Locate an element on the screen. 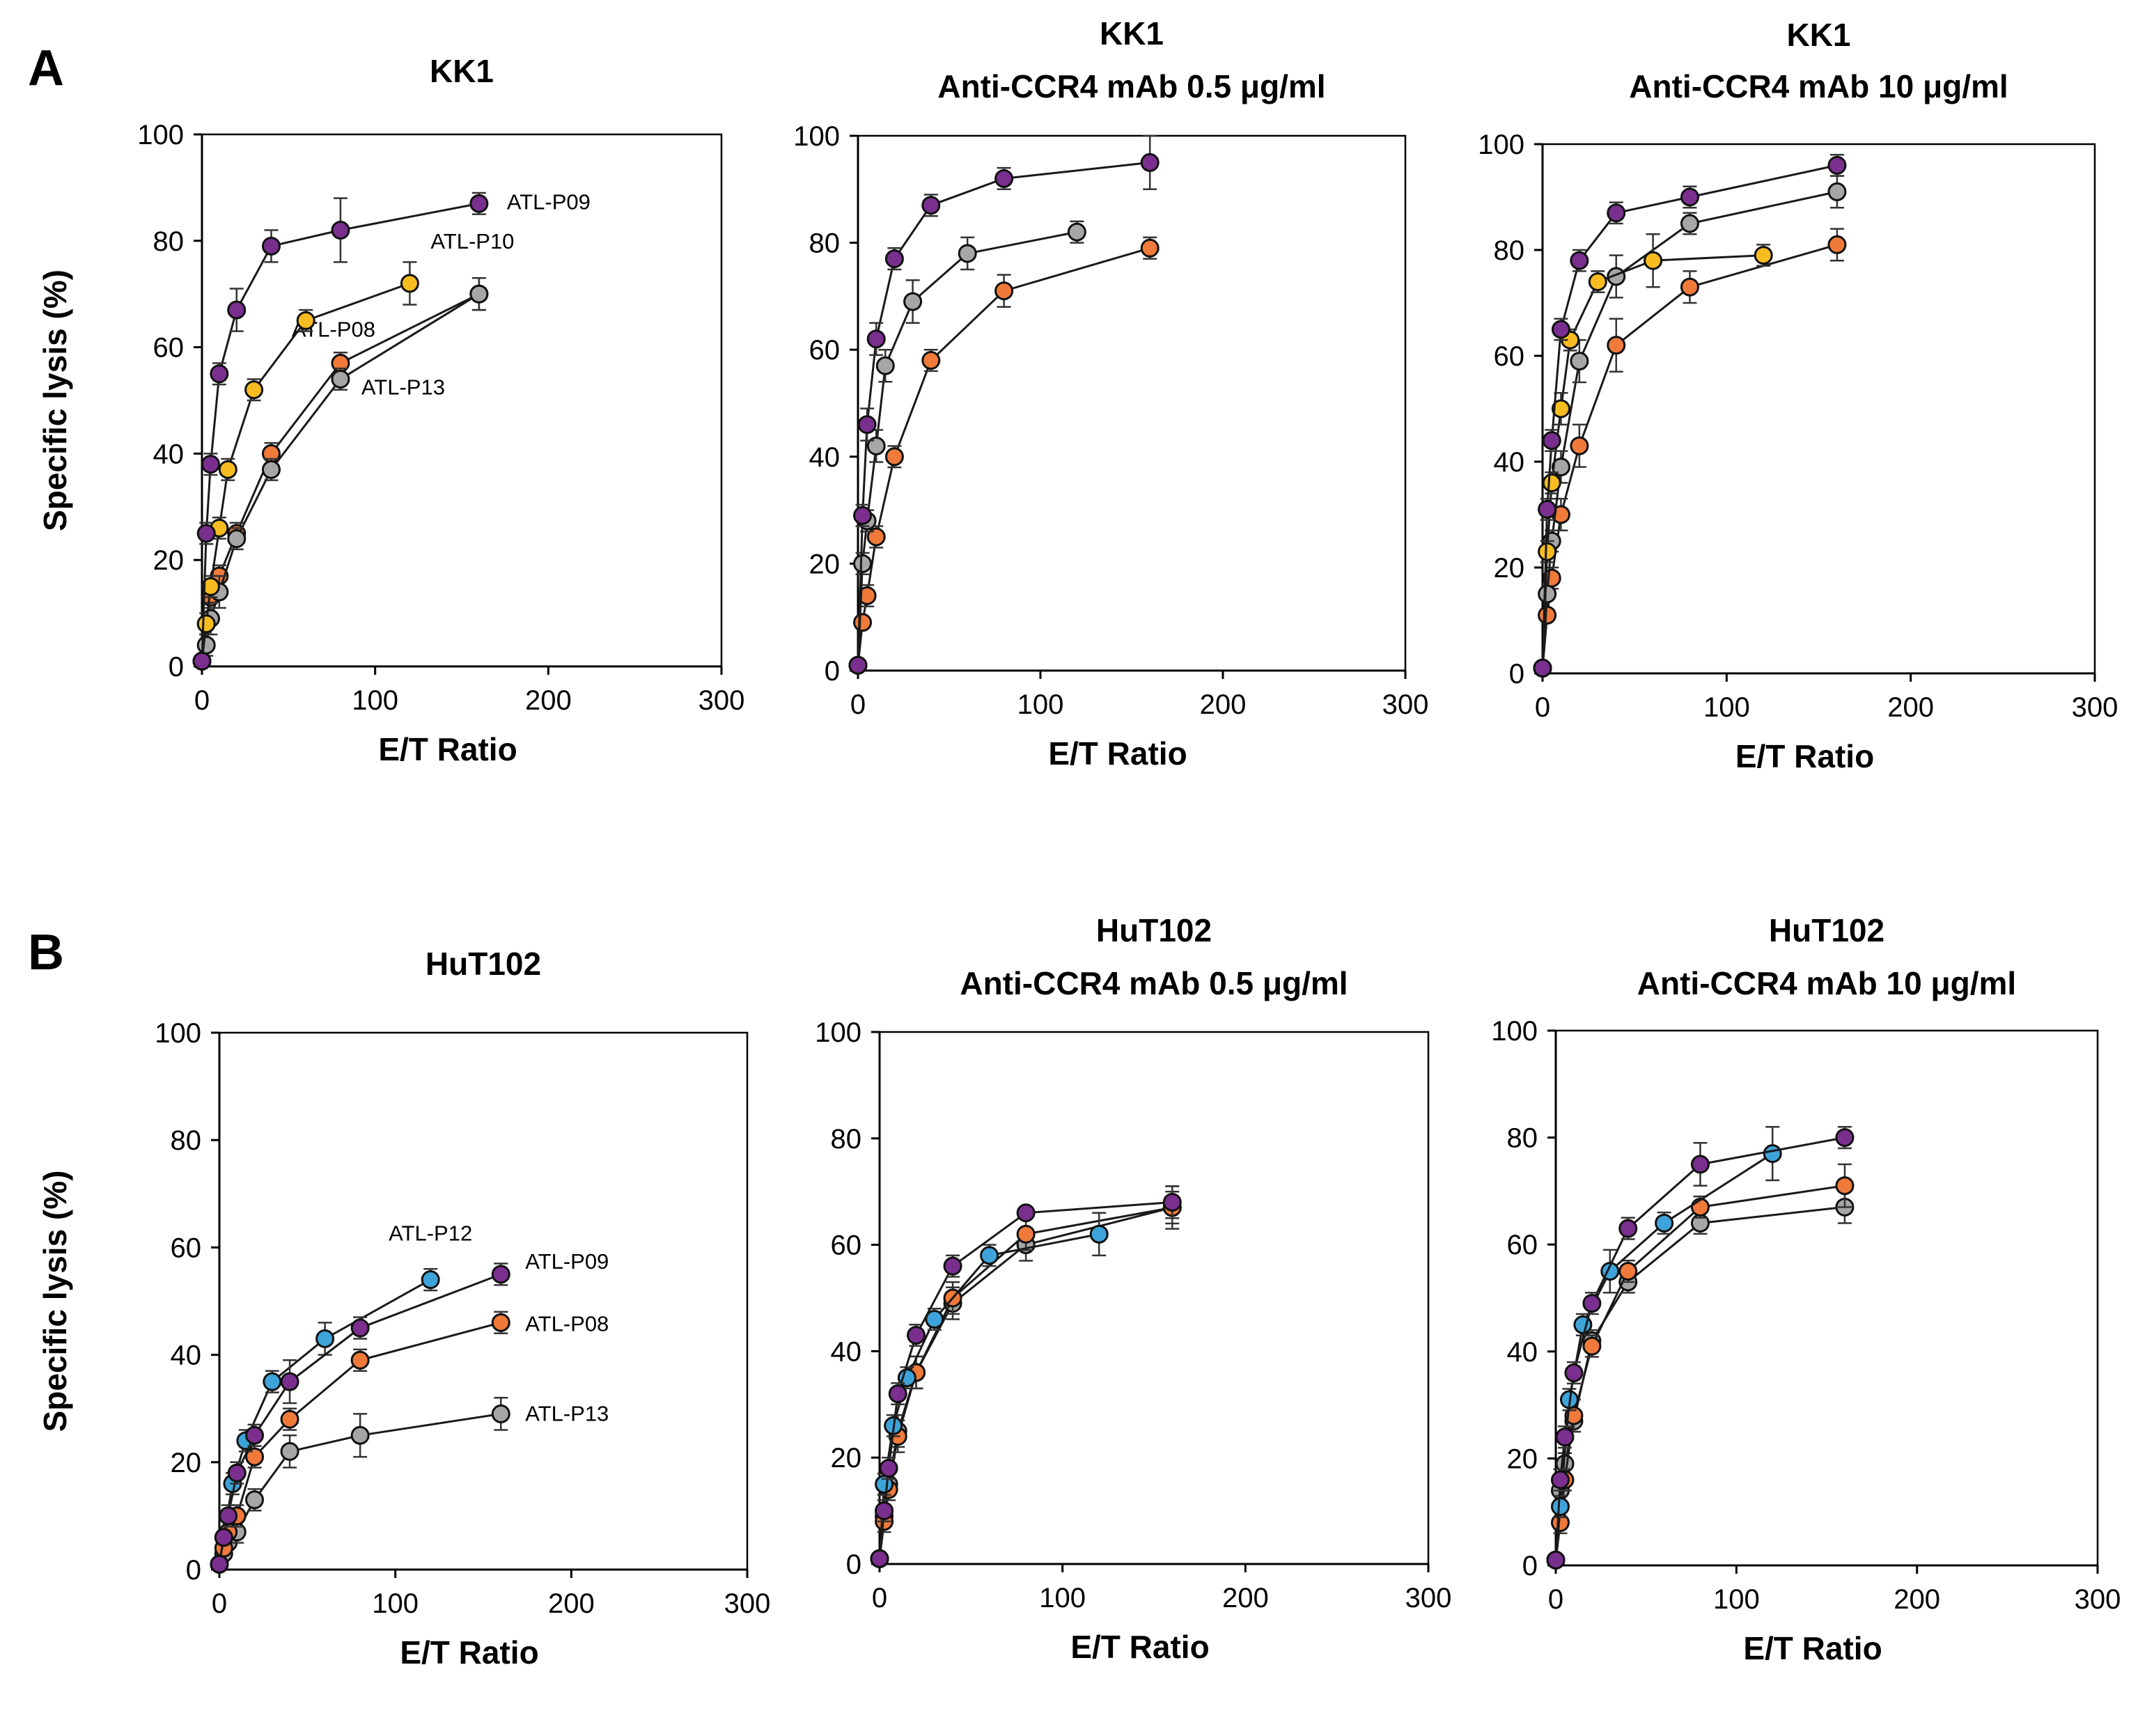 This screenshot has height=1736, width=2154. y-tick-label: 60 is located at coordinates (169, 348).